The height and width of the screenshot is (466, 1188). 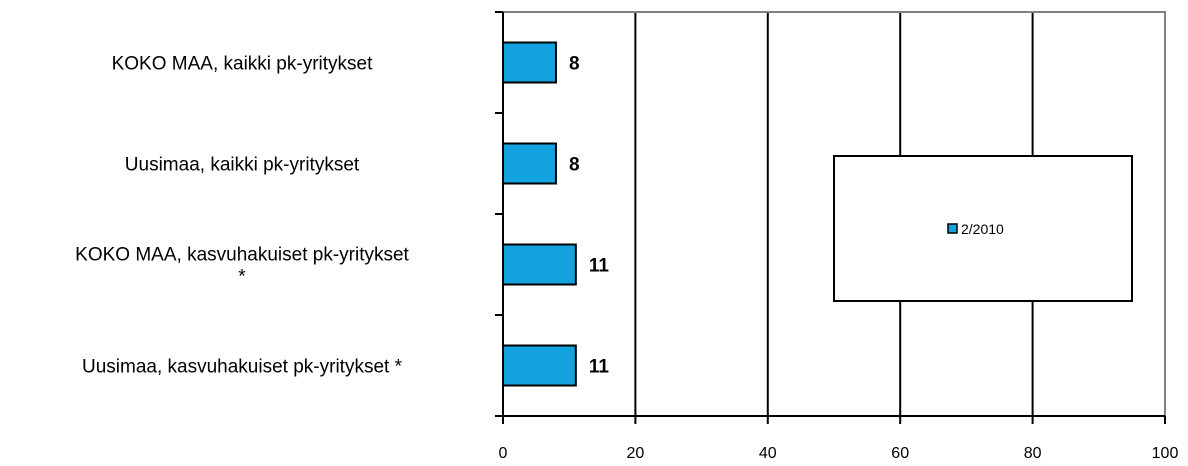 I want to click on bar-series, so click(x=539, y=214).